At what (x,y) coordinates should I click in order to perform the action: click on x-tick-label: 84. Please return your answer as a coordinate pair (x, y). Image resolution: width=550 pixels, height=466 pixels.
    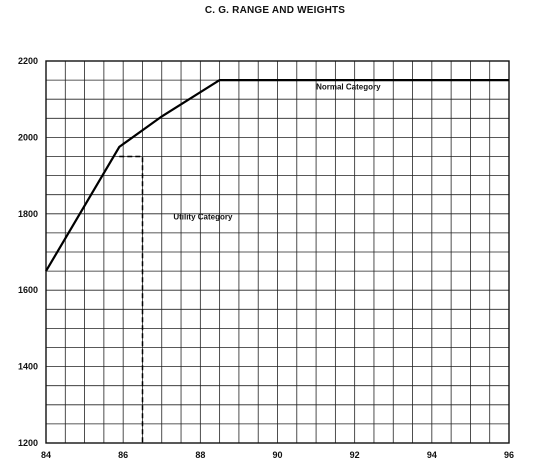
    Looking at the image, I should click on (46, 455).